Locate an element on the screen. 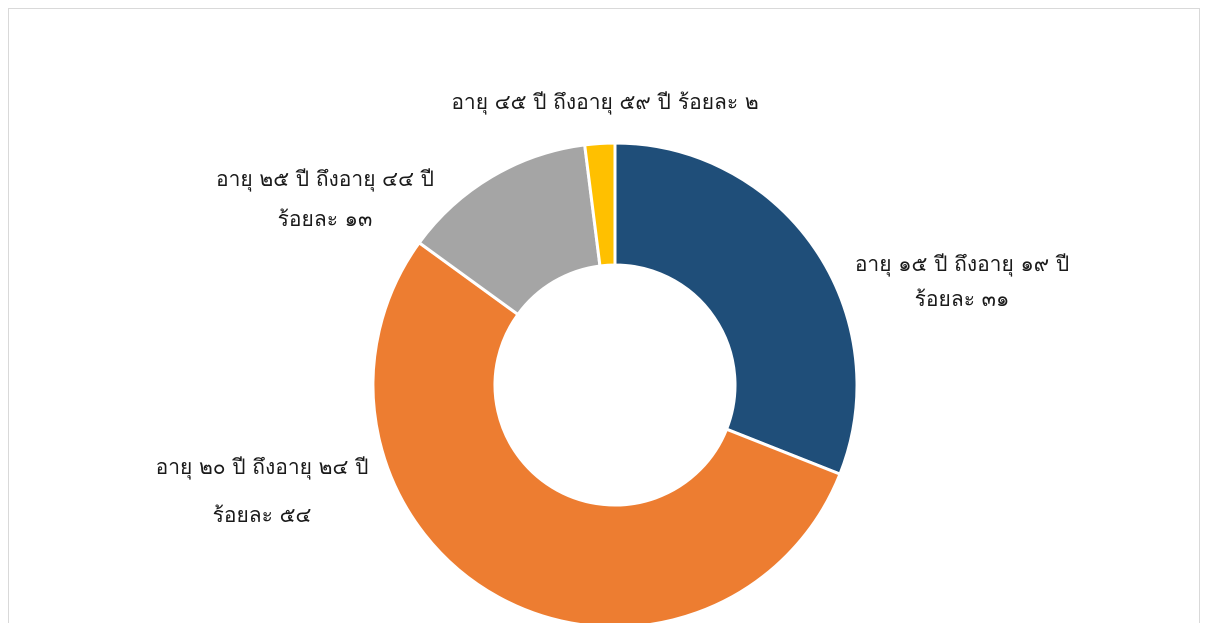 The width and height of the screenshot is (1209, 623). value-label: ร้อยละ ๕๔ is located at coordinates (262, 515).